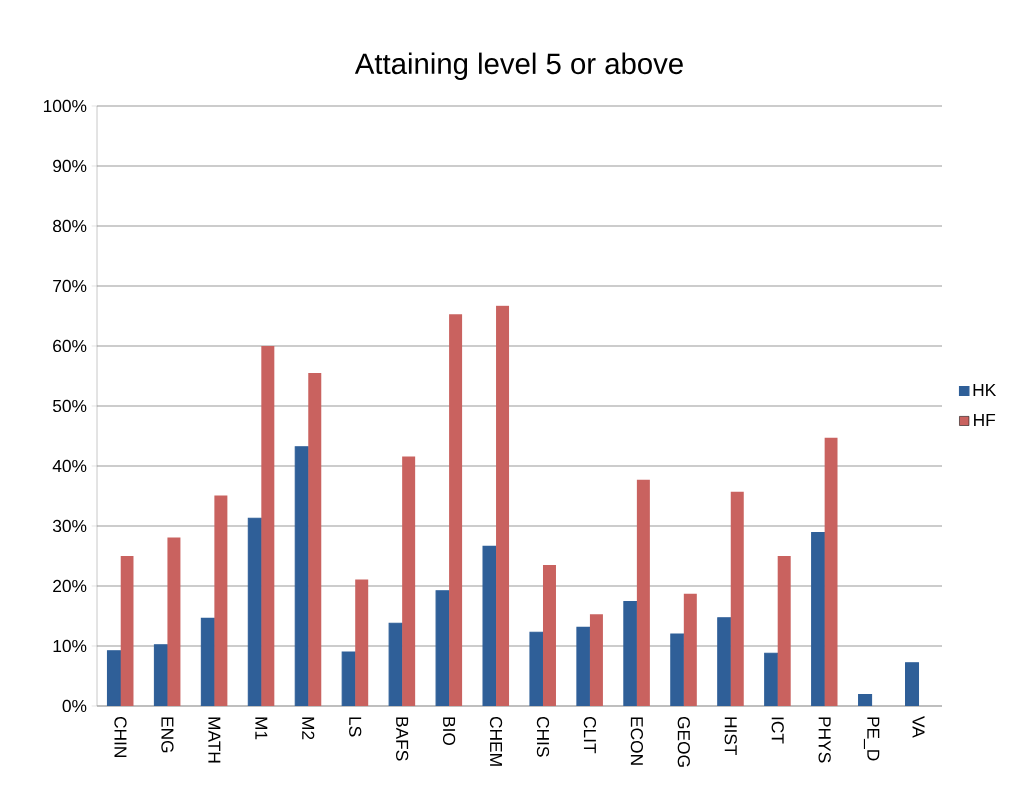 This screenshot has height=803, width=1035. What do you see at coordinates (918, 727) in the screenshot?
I see `x-tick-label: VA` at bounding box center [918, 727].